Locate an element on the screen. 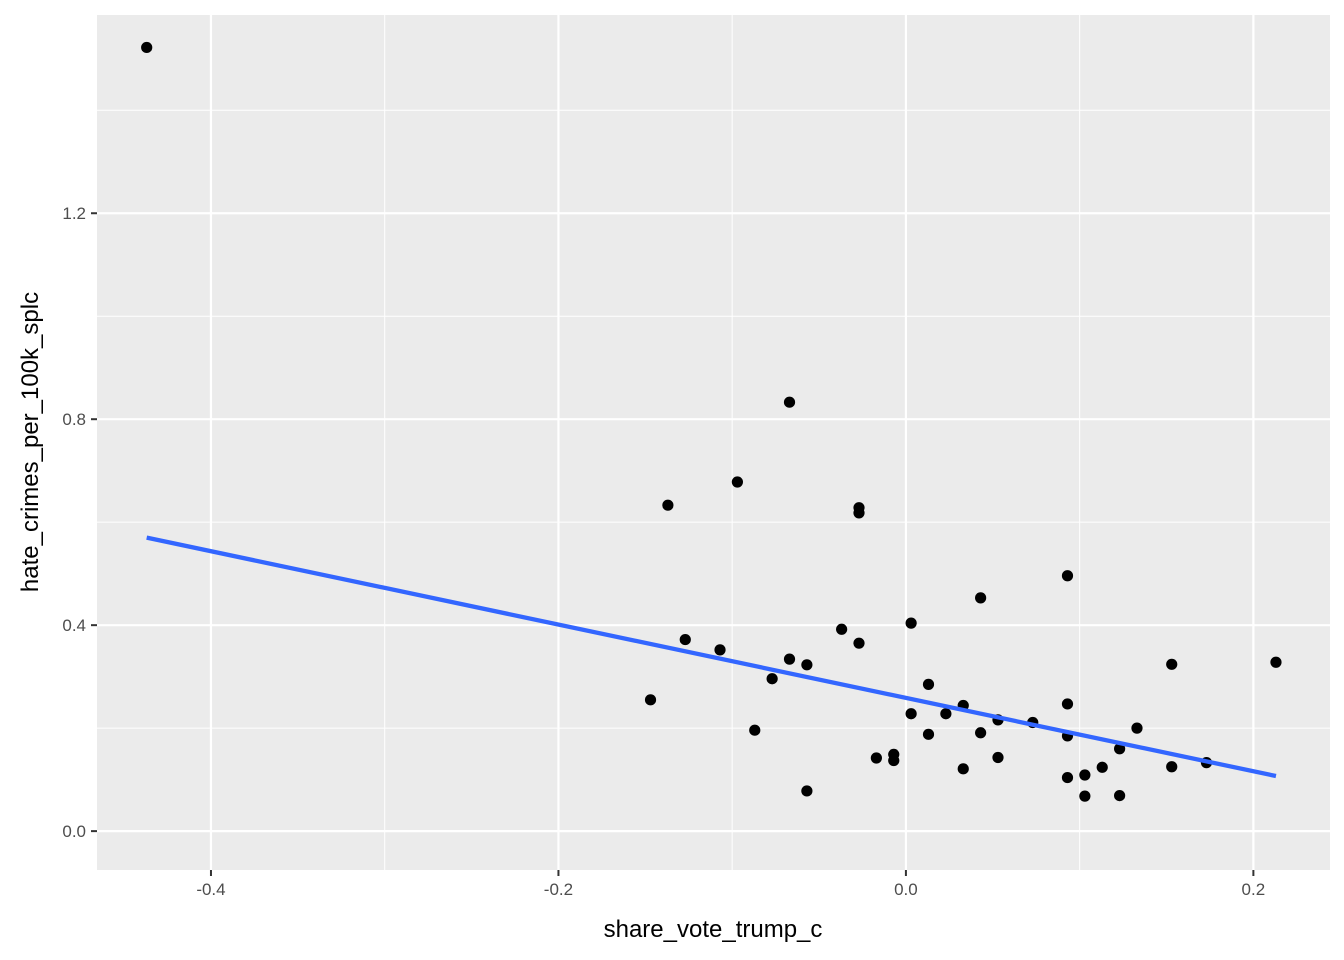 The image size is (1344, 960). x-tick-label: 0.0 is located at coordinates (906, 889).